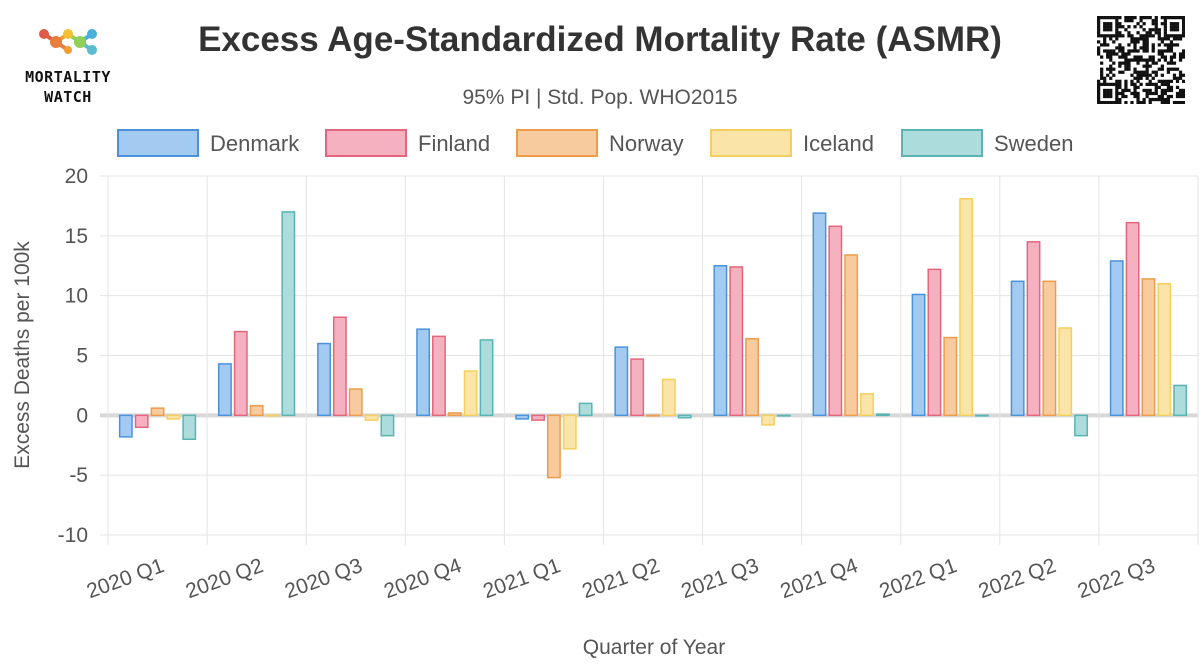 The width and height of the screenshot is (1200, 670). What do you see at coordinates (371, 417) in the screenshot?
I see `bar-iceland-2020-q3` at bounding box center [371, 417].